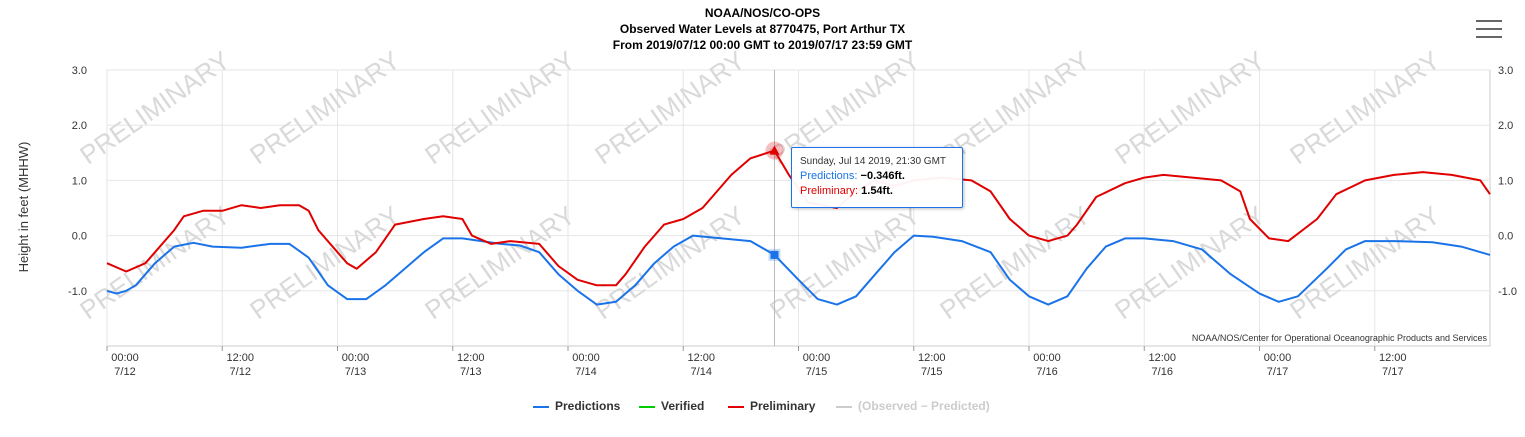 Image resolution: width=1525 pixels, height=437 pixels. Describe the element at coordinates (1505, 126) in the screenshot. I see `y-tick-label-right: 2.0` at that location.